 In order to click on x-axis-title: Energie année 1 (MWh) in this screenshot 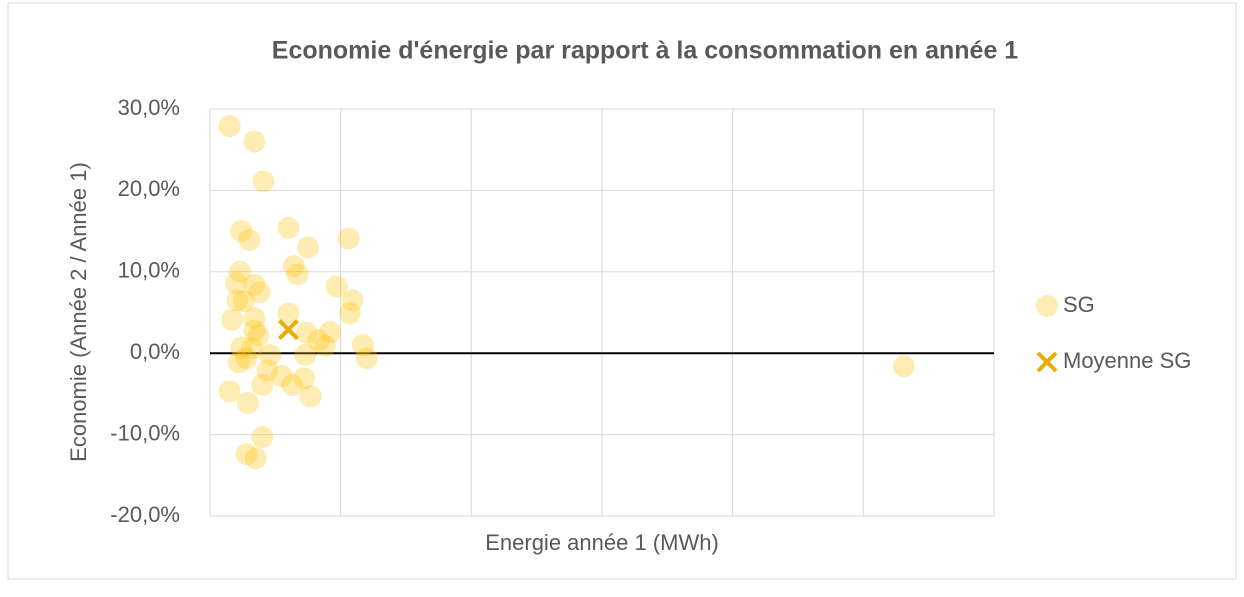, I will do `click(602, 542)`.